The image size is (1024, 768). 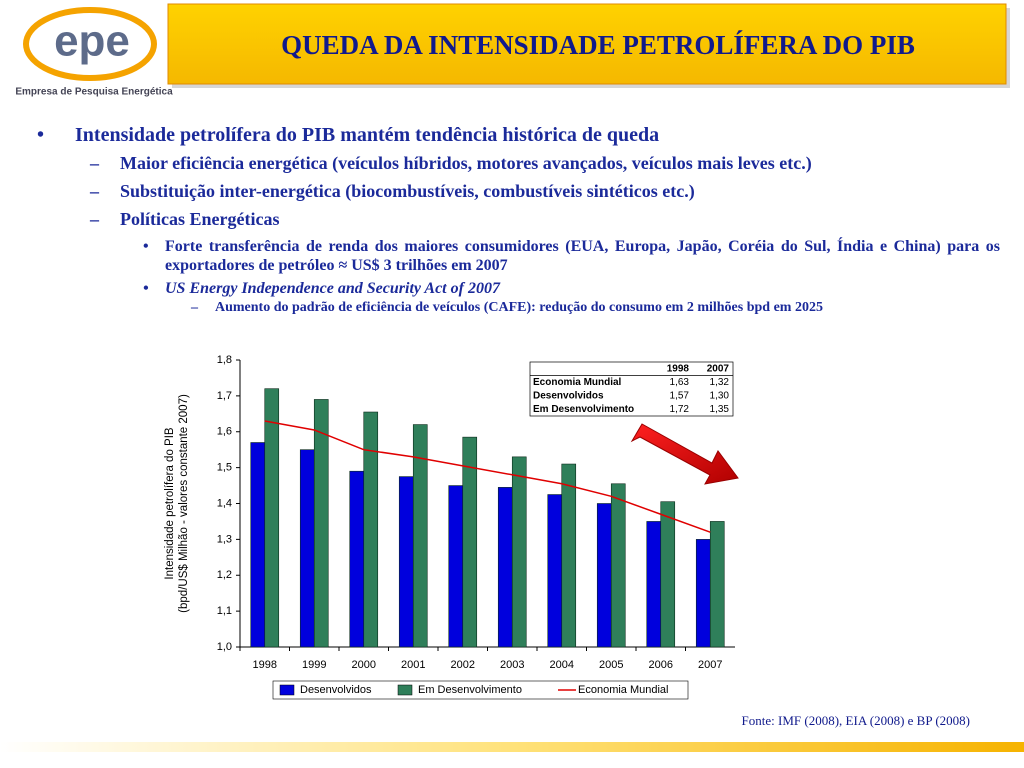 I want to click on table-header: 1998, so click(x=678, y=368).